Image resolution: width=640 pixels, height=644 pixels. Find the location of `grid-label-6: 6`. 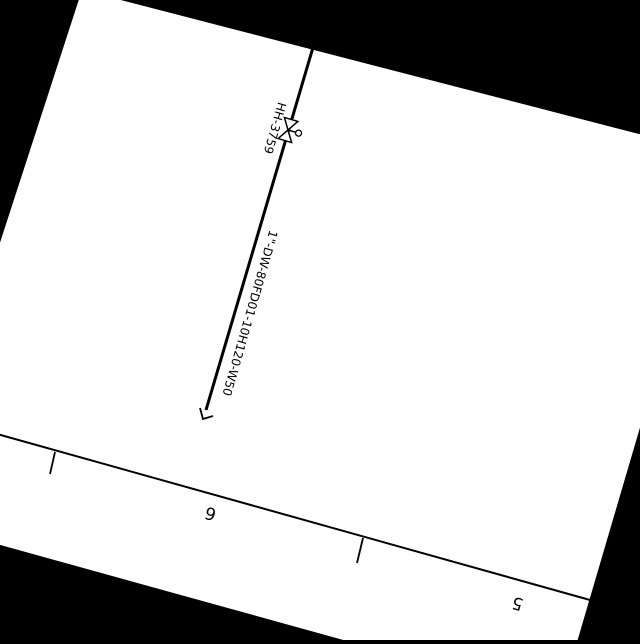

grid-label-6: 6 is located at coordinates (211, 513).